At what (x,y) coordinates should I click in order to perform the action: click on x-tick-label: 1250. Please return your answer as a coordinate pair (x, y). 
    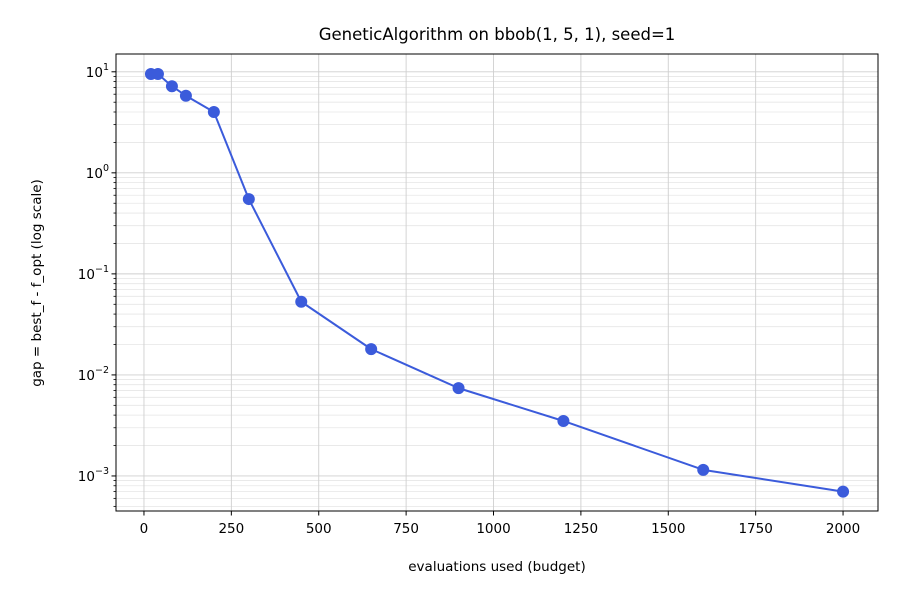
    Looking at the image, I should click on (581, 529).